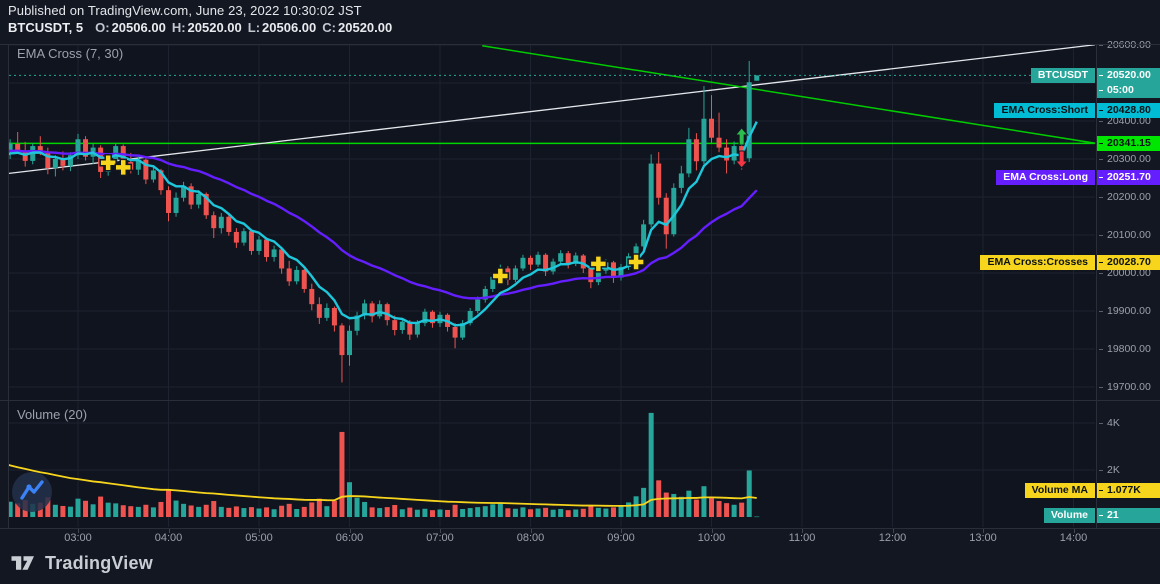 The image size is (1160, 584). Describe the element at coordinates (711, 538) in the screenshot. I see `time-tick-label: 10:00` at that location.